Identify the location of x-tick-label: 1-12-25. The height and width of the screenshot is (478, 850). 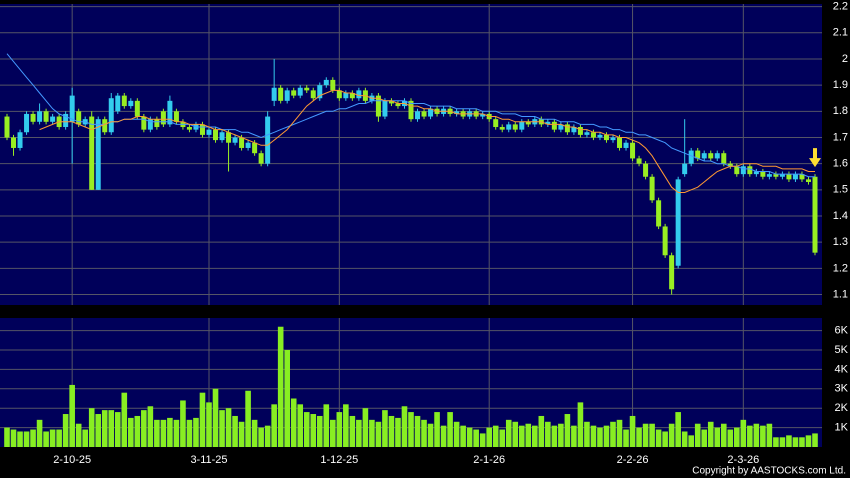
(339, 460).